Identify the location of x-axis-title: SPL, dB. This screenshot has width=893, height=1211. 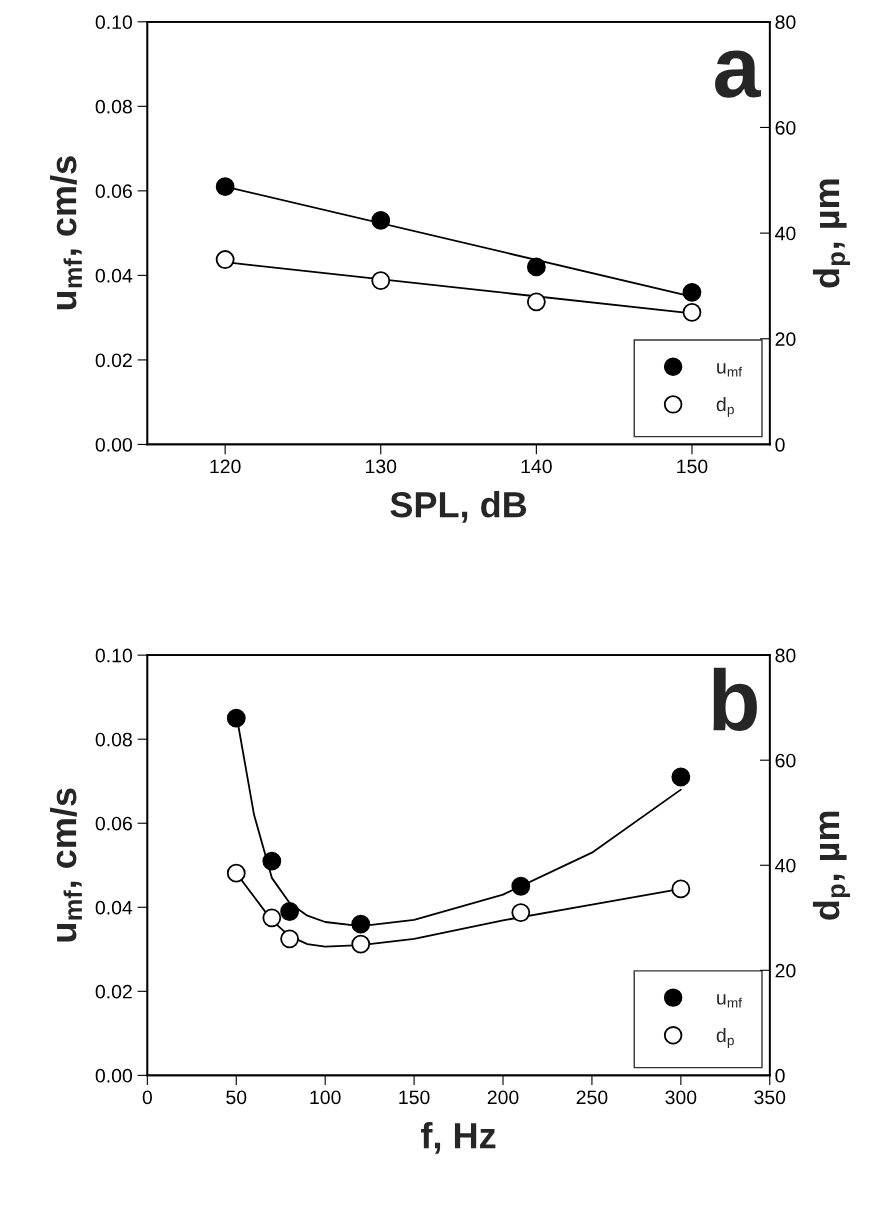
(458, 507).